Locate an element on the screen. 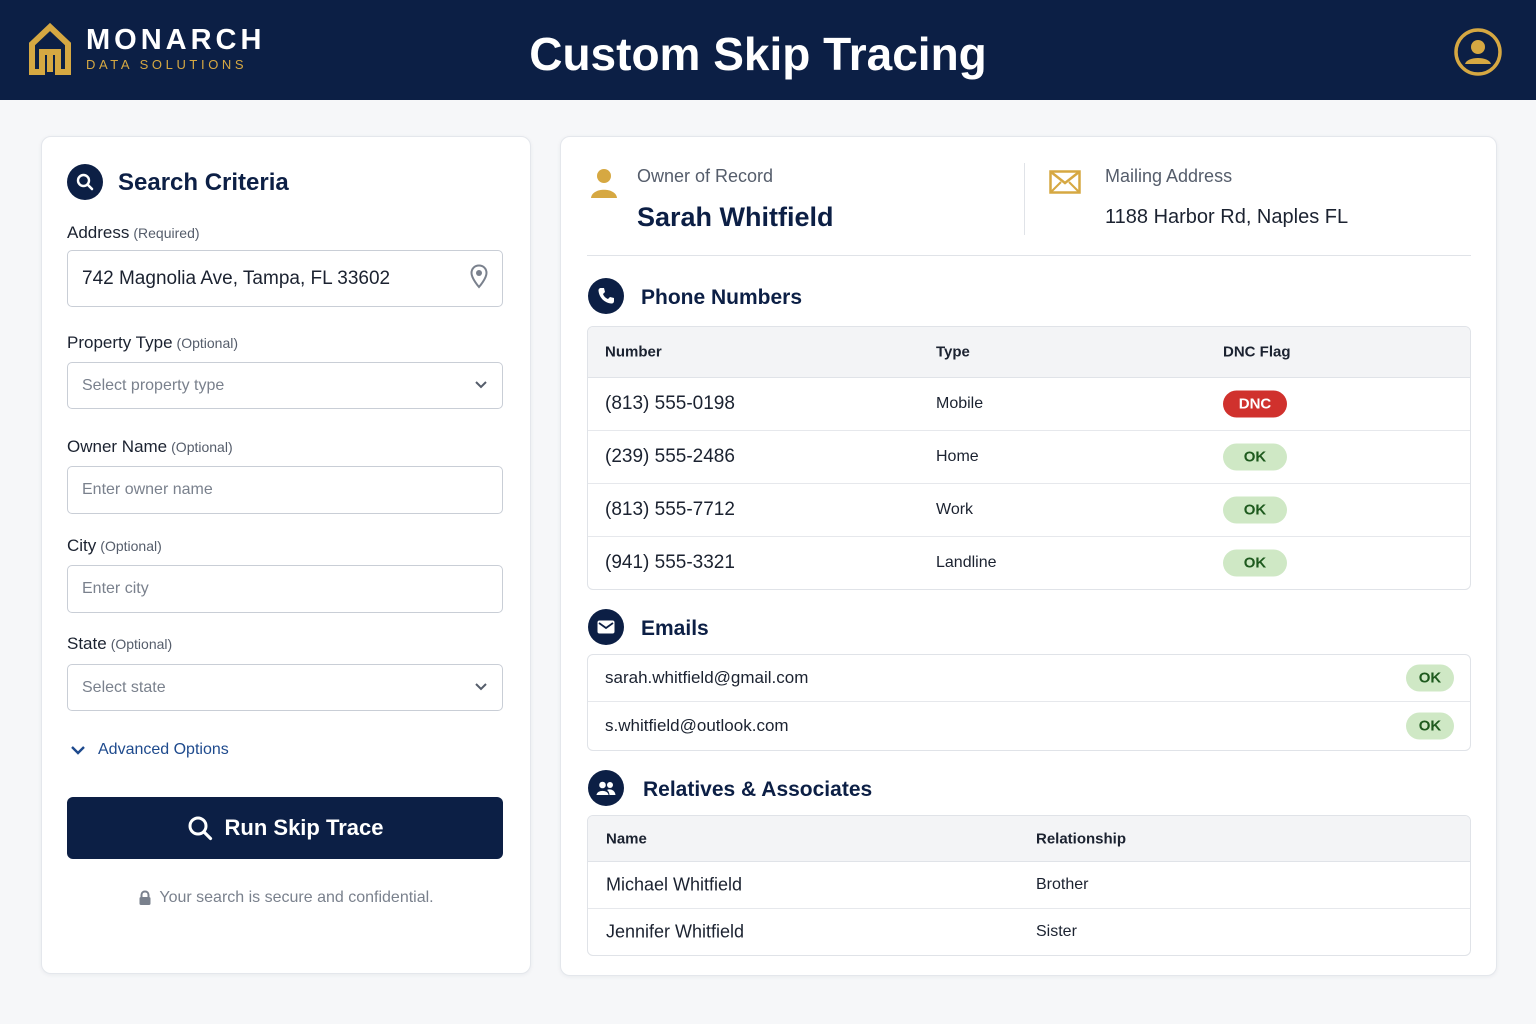  search-criteria-title: Search Criteria is located at coordinates (203, 182).